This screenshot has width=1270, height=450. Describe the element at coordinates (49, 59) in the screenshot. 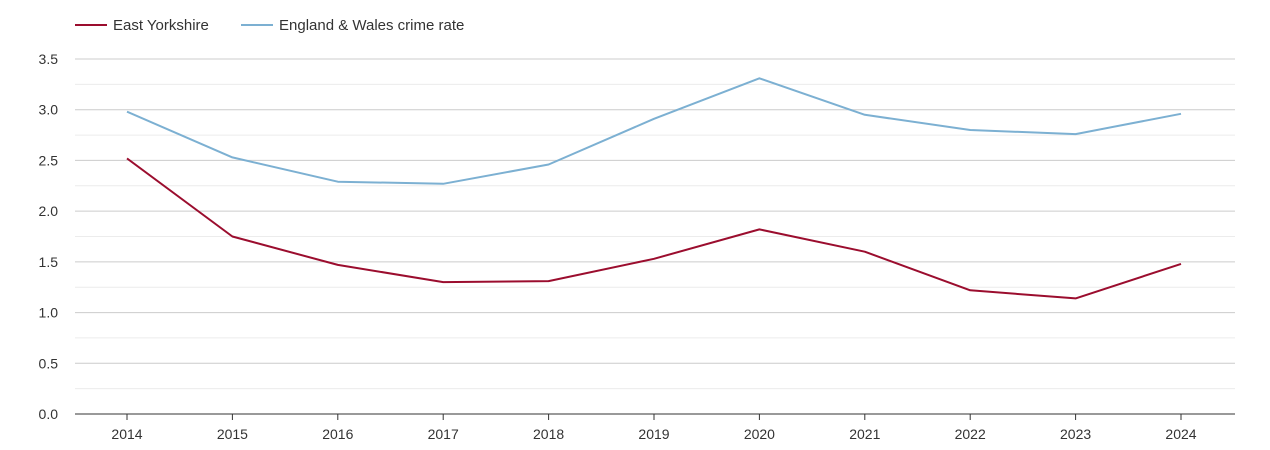

I see `y-tick-label: 3.5` at that location.